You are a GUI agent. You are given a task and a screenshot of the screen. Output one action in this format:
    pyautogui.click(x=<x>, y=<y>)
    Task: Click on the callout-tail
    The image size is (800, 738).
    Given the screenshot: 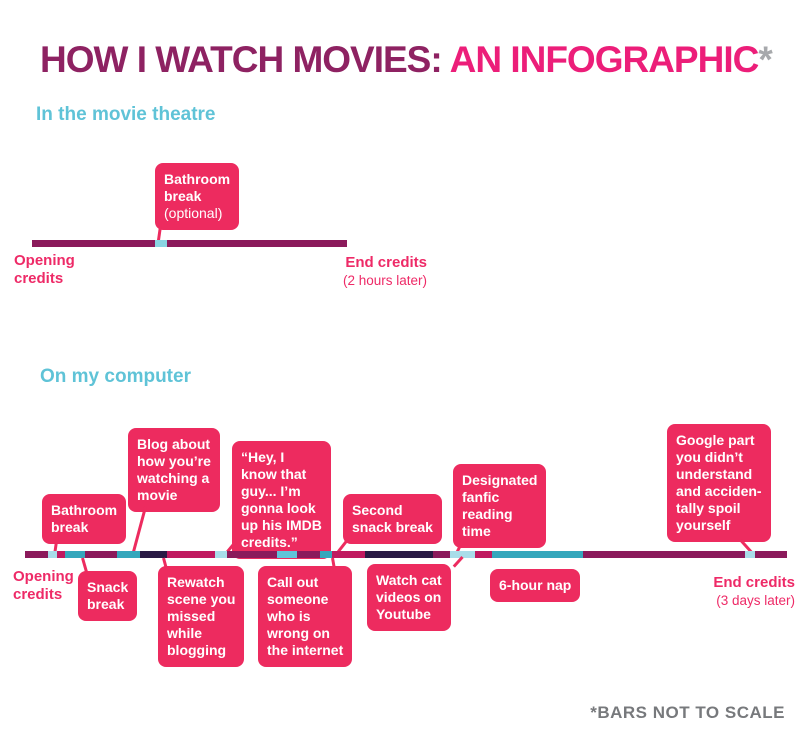 What is the action you would take?
    pyautogui.click(x=139, y=530)
    